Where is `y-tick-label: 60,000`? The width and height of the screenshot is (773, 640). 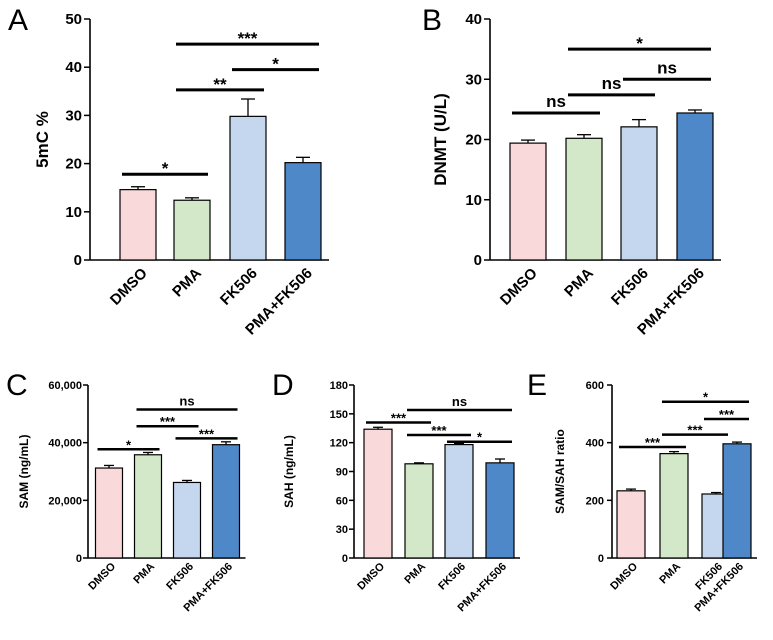 y-tick-label: 60,000 is located at coordinates (65, 386).